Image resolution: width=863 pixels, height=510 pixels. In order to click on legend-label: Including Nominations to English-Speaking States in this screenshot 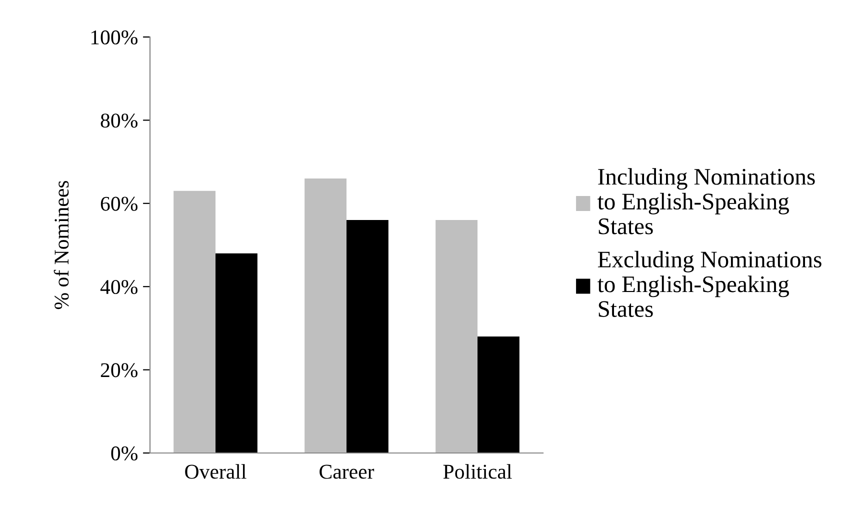, I will do `click(706, 201)`.